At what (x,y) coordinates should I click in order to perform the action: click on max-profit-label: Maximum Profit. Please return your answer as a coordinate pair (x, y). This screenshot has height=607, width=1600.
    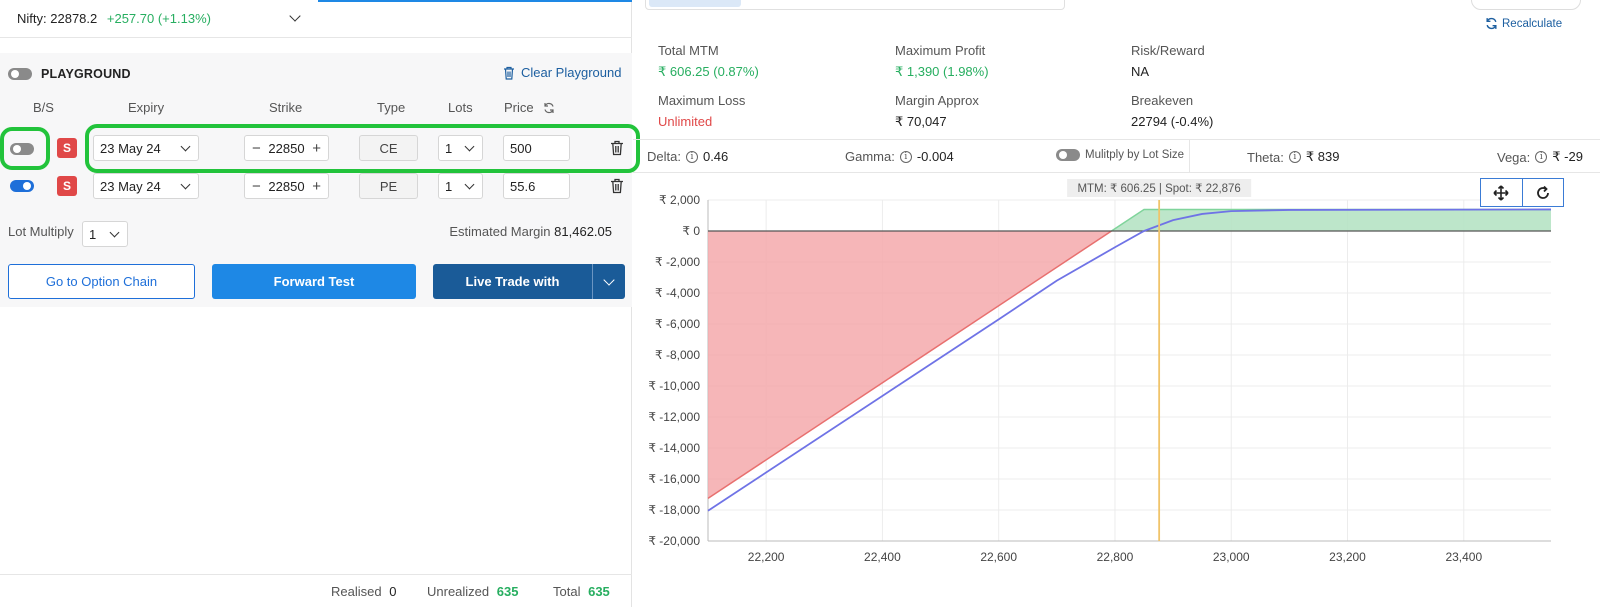
    Looking at the image, I should click on (940, 50).